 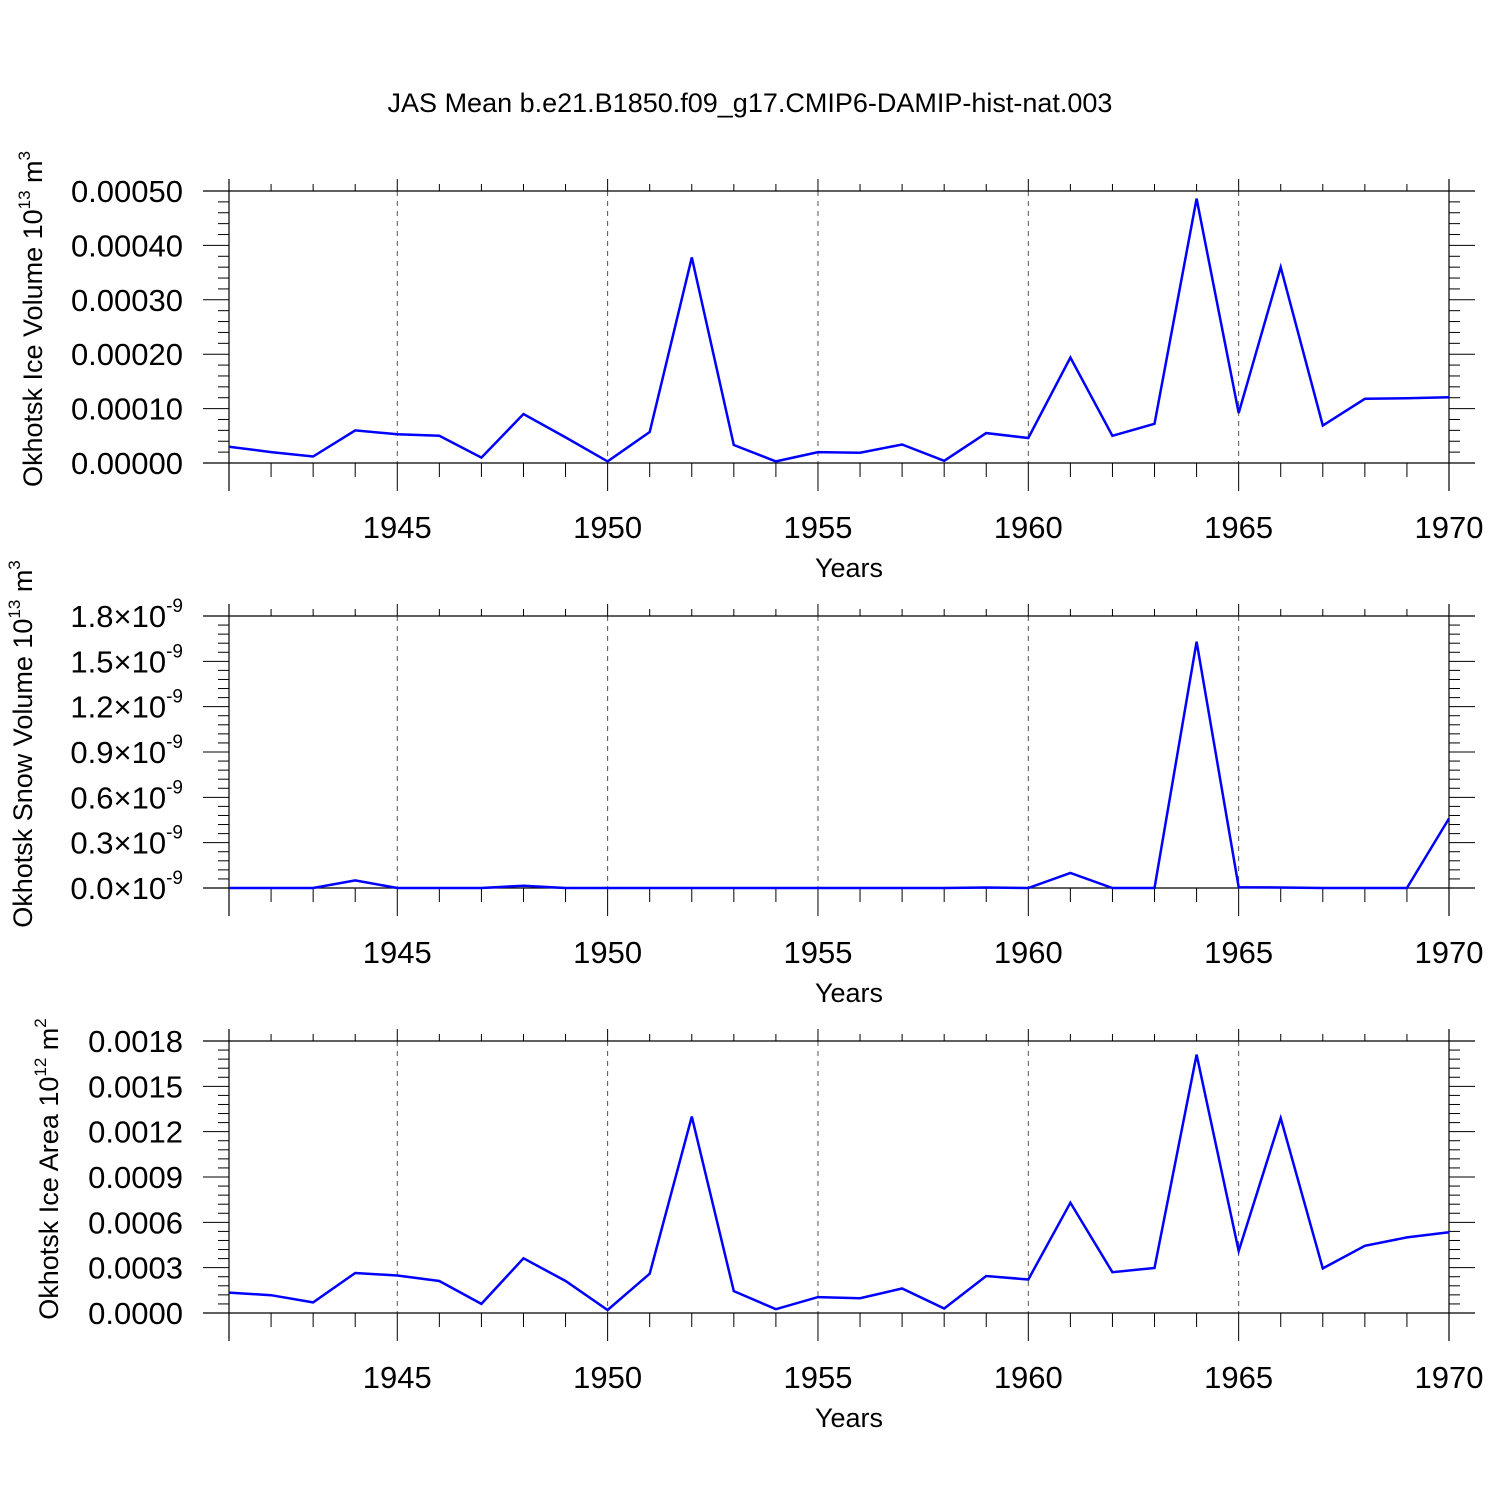 I want to click on y-tick-label: 0.00050, so click(x=127, y=191).